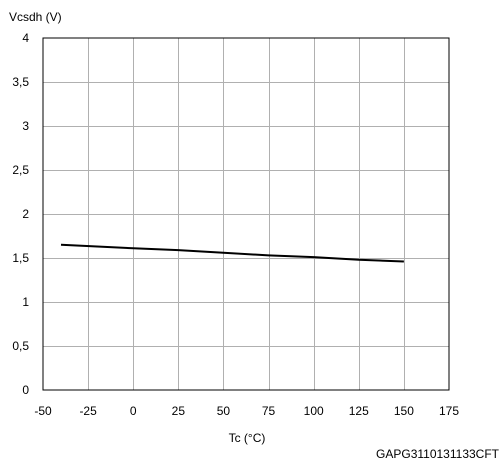  Describe the element at coordinates (35, 17) in the screenshot. I see `y-axis-label: Vcsdh (V)` at that location.